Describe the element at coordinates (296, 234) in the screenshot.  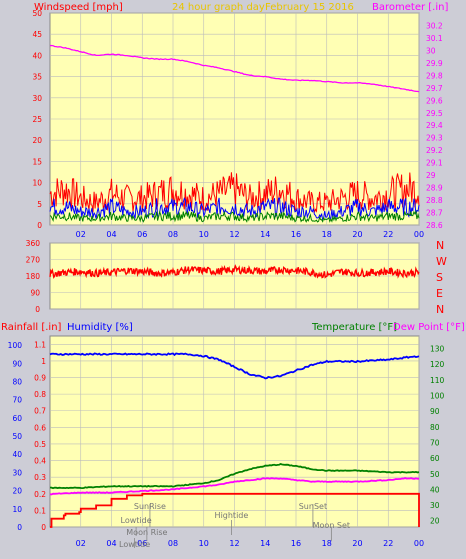
I see `hour-tick-label: 16` at that location.